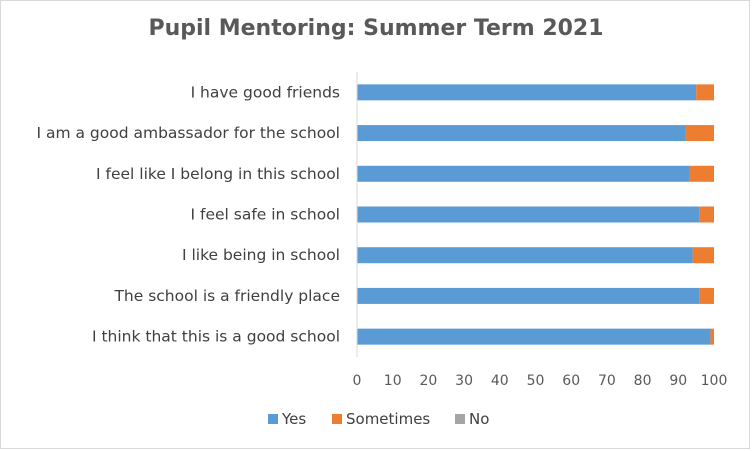 The image size is (752, 451). I want to click on x-tick-label: 100, so click(714, 381).